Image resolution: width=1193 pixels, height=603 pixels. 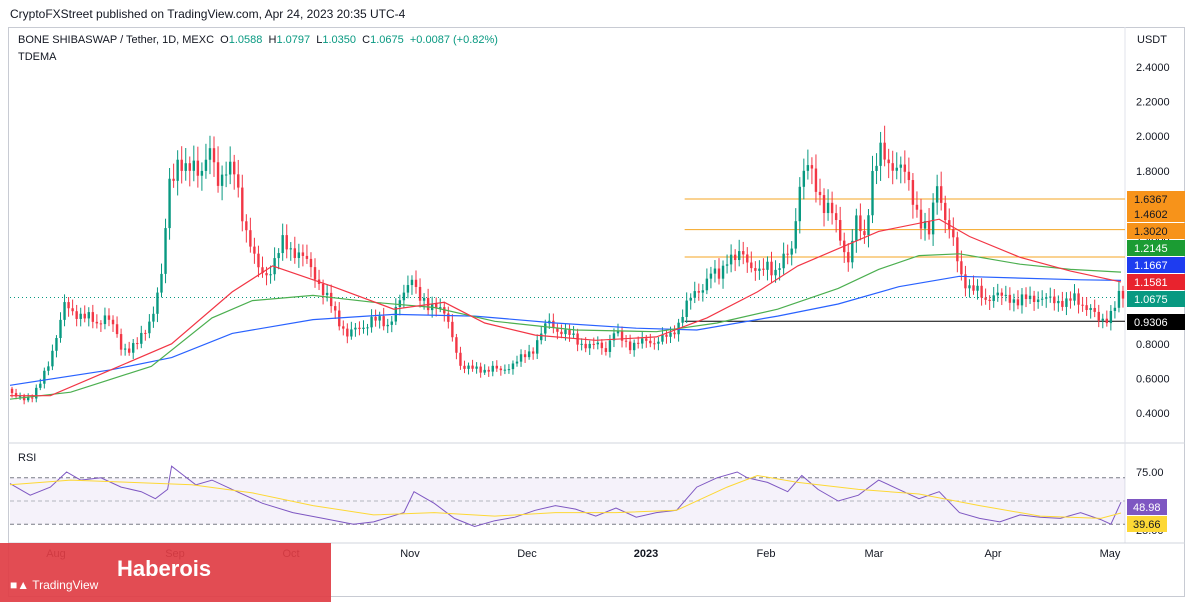 I want to click on tradingview-logo-text: TradingView, so click(x=65, y=585).